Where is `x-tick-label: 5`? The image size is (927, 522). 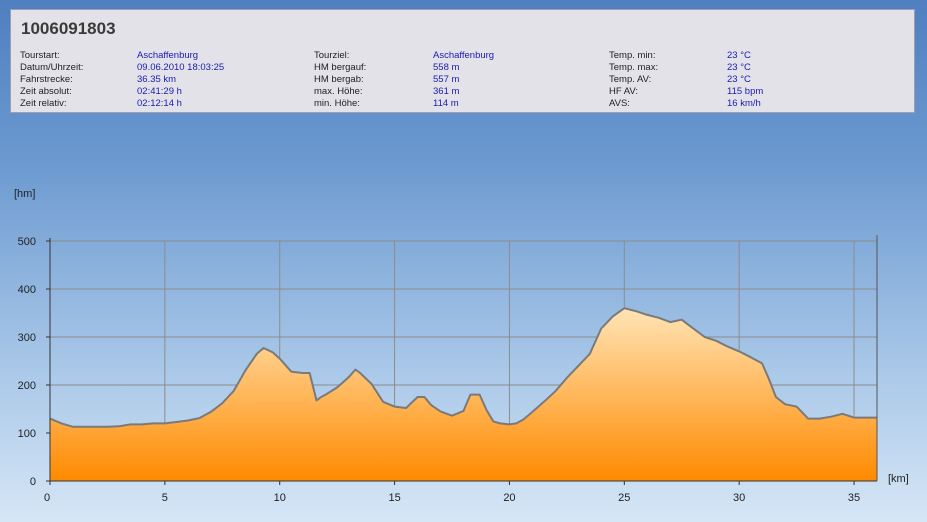
x-tick-label: 5 is located at coordinates (165, 498).